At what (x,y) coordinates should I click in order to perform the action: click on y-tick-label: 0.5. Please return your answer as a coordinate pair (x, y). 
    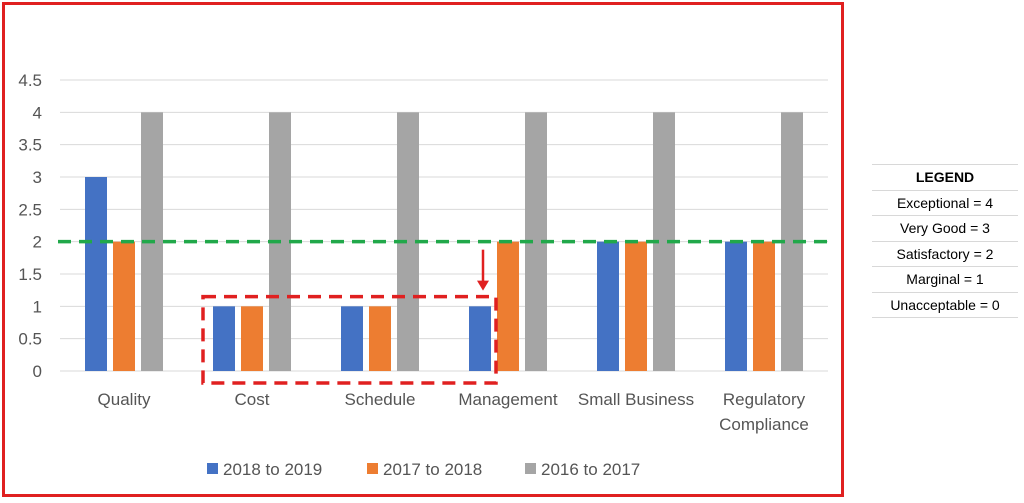
    Looking at the image, I should click on (30, 339).